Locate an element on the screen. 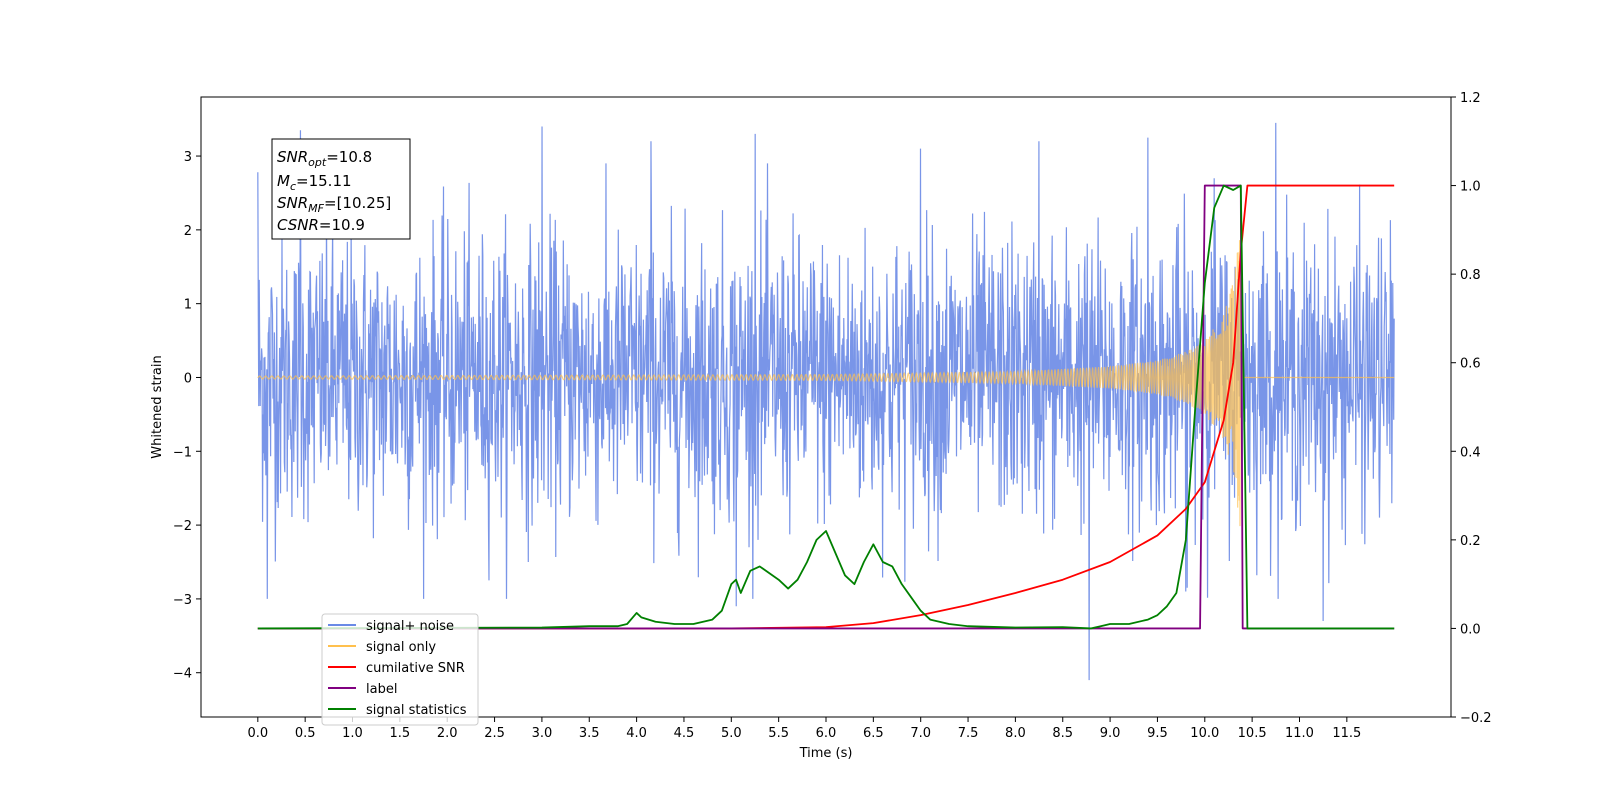 The height and width of the screenshot is (804, 1600). x-axis-label: Time (s) is located at coordinates (826, 753).